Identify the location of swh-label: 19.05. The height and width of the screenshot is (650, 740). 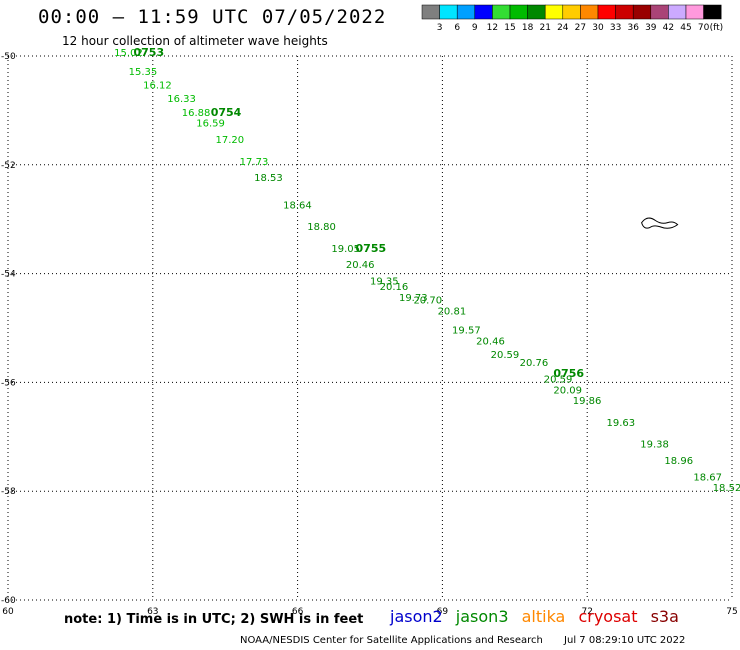
(345, 249).